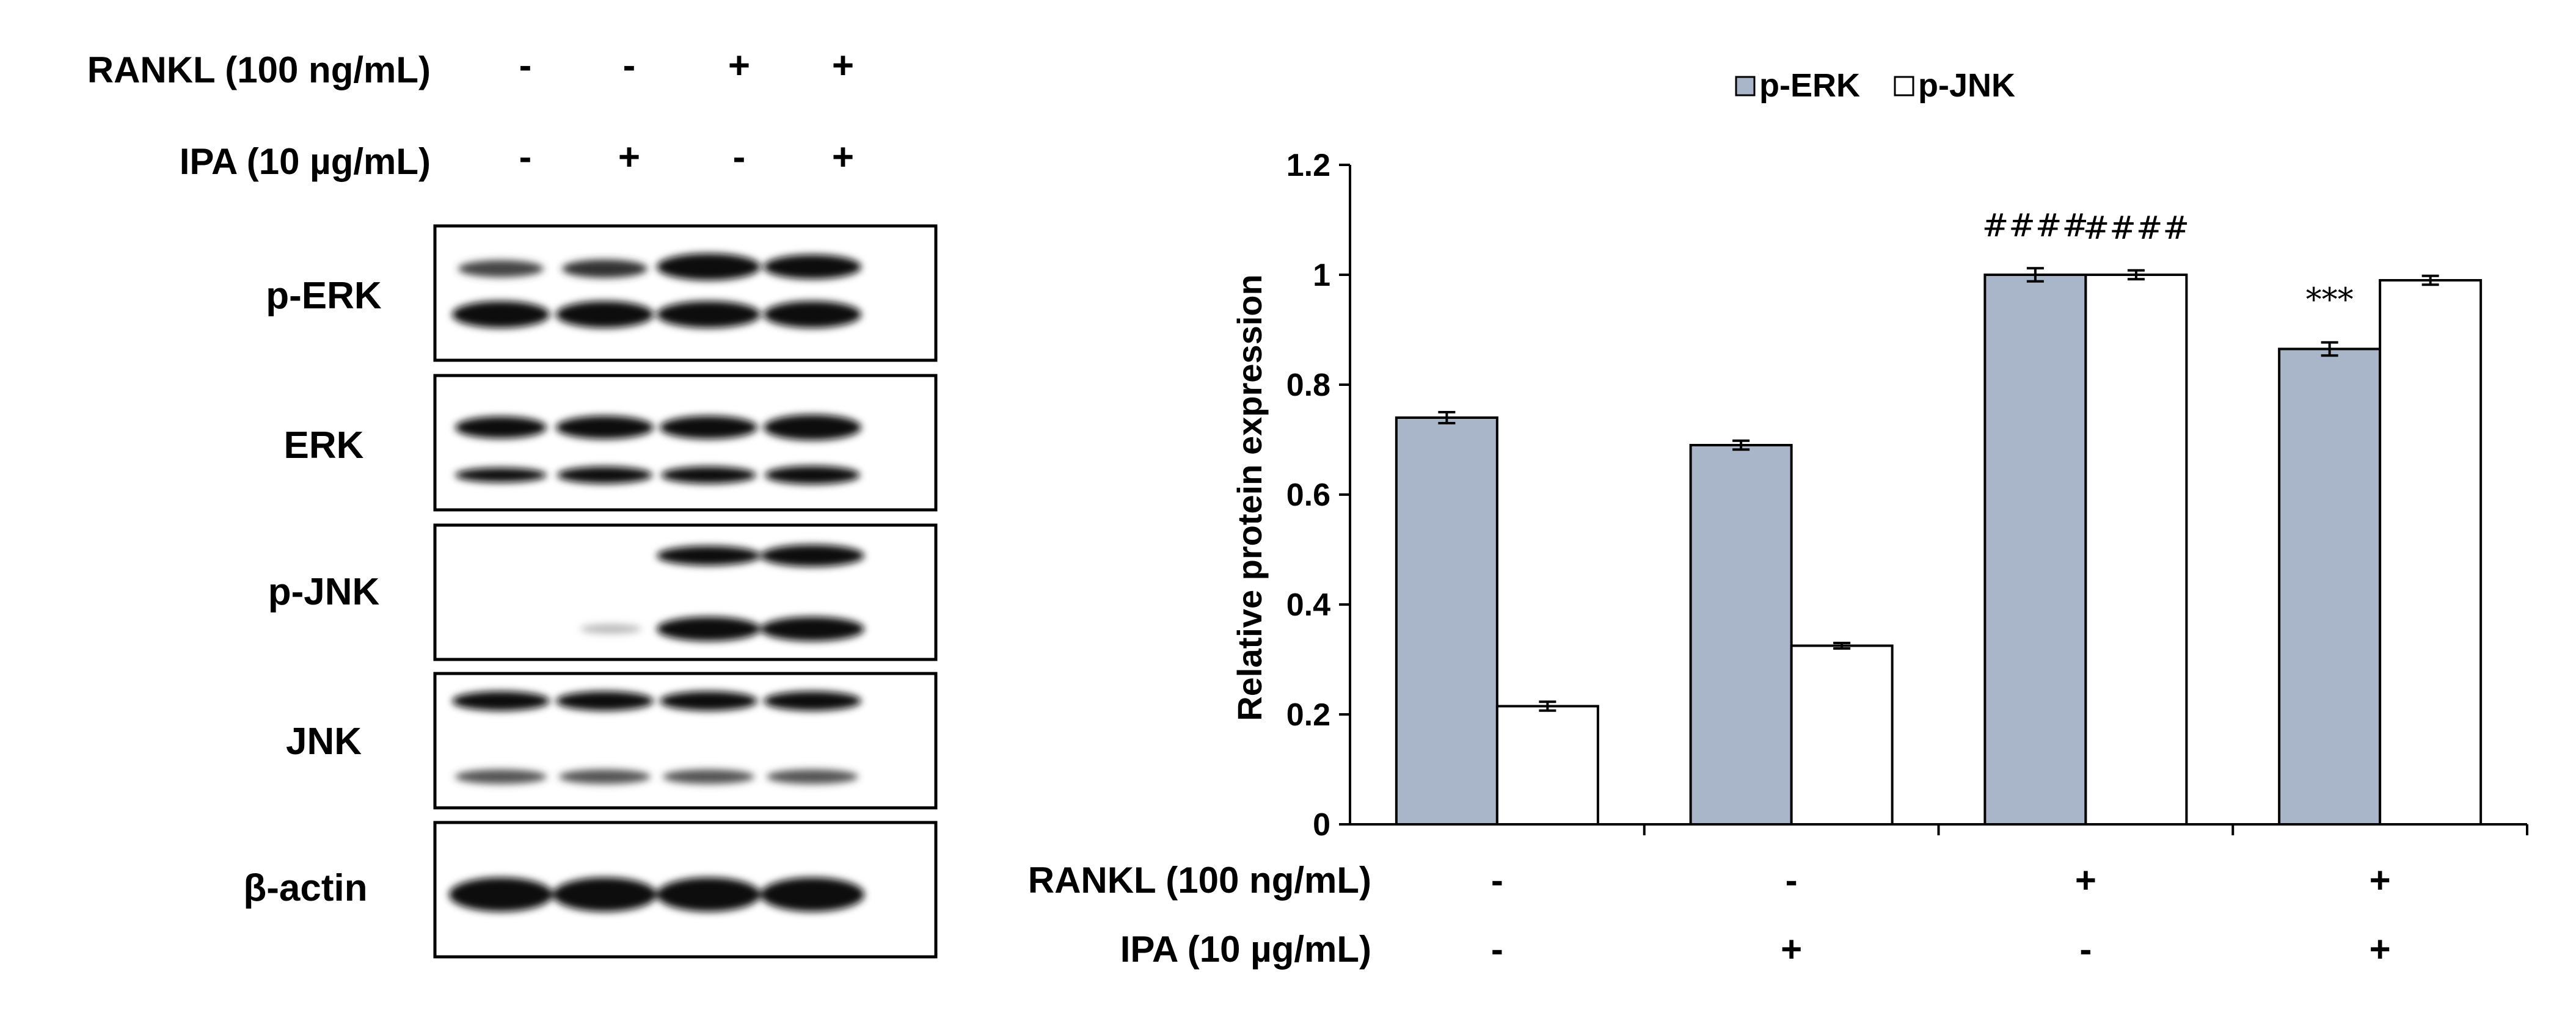 This screenshot has height=1013, width=2576. What do you see at coordinates (324, 592) in the screenshot?
I see `blot-panel-label-p-jnk: p-JNK` at bounding box center [324, 592].